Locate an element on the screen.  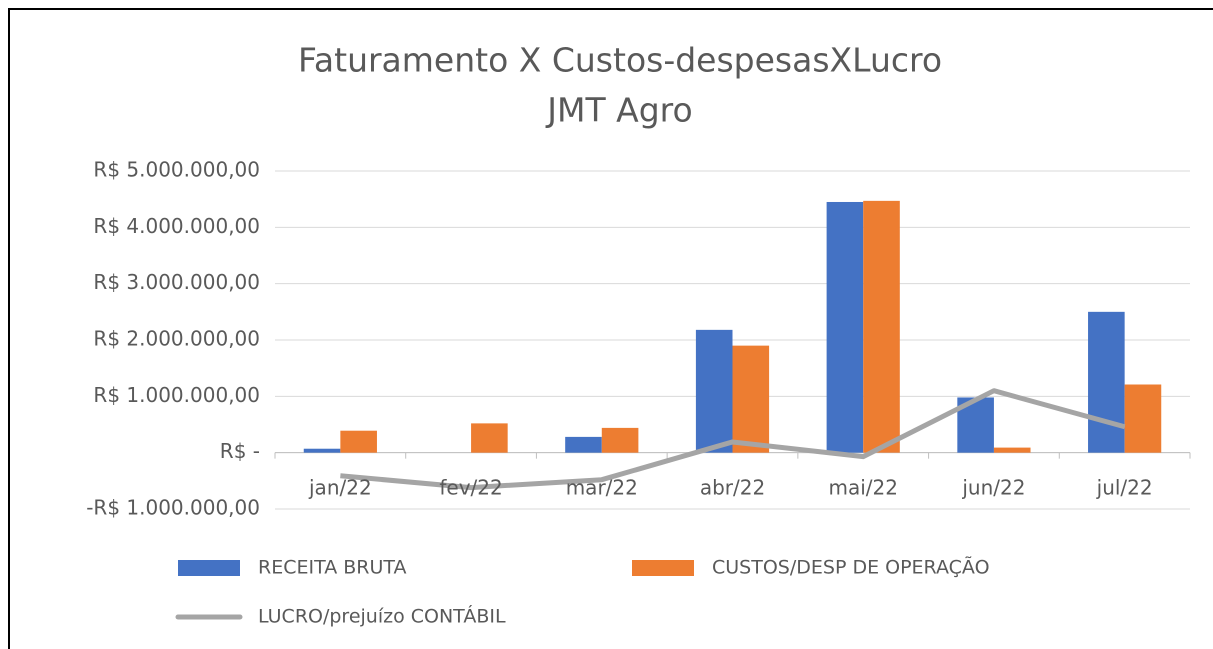
x-tick-label: jan/22 is located at coordinates (340, 488).